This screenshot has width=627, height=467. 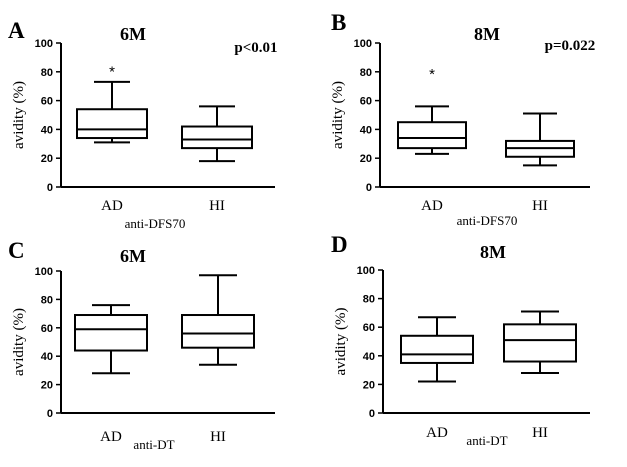 What do you see at coordinates (16, 250) in the screenshot?
I see `panel-label: C` at bounding box center [16, 250].